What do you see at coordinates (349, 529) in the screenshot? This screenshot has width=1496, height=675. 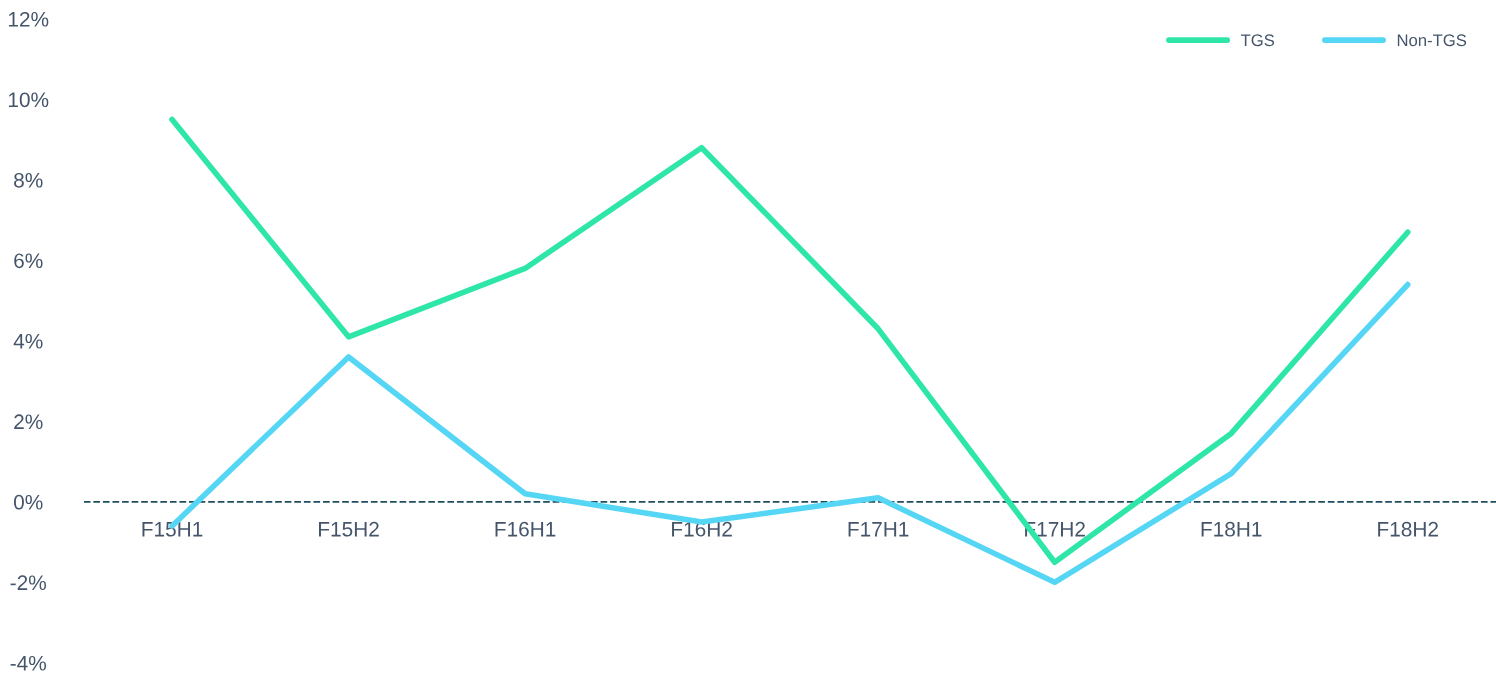 I see `x-tick-label: F15H2` at bounding box center [349, 529].